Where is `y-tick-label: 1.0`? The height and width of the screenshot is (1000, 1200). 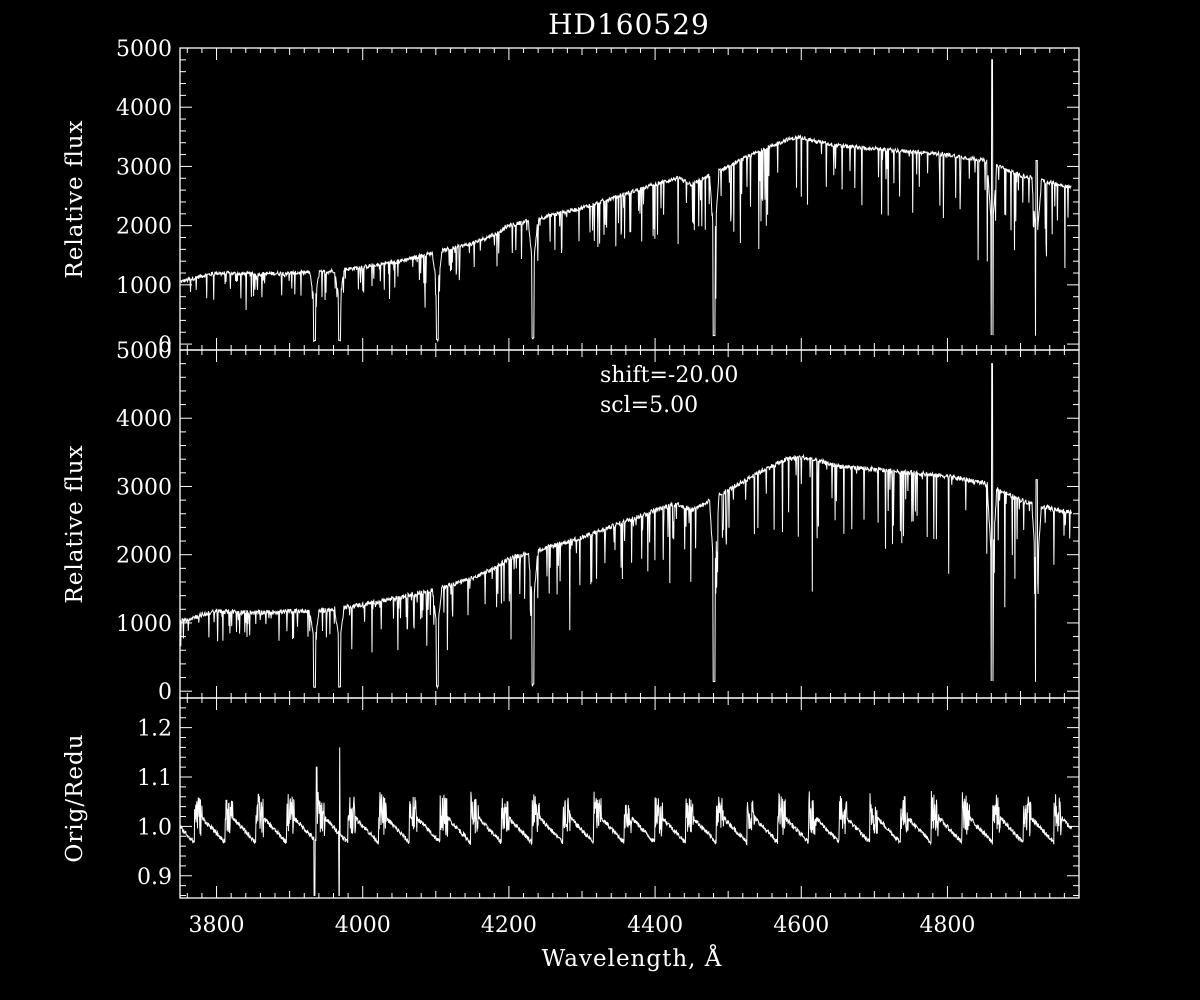
y-tick-label: 1.0 is located at coordinates (154, 827).